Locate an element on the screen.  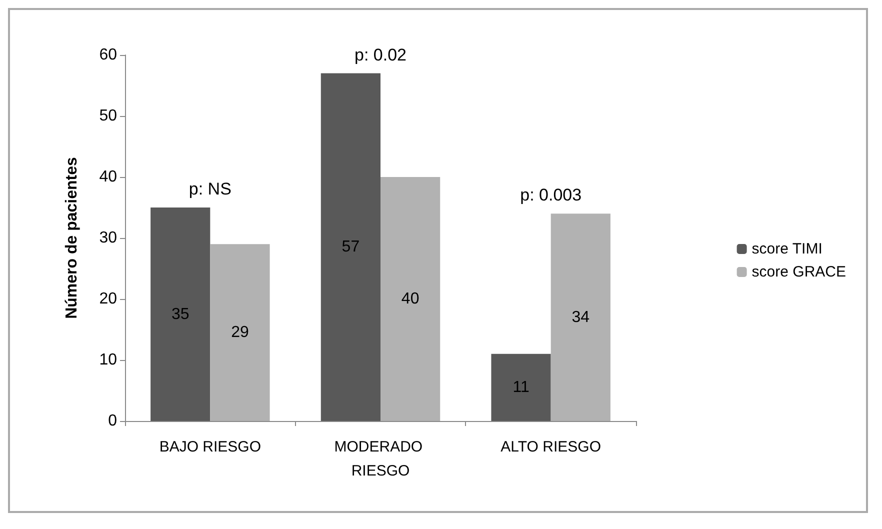
data-label: 57 is located at coordinates (351, 247).